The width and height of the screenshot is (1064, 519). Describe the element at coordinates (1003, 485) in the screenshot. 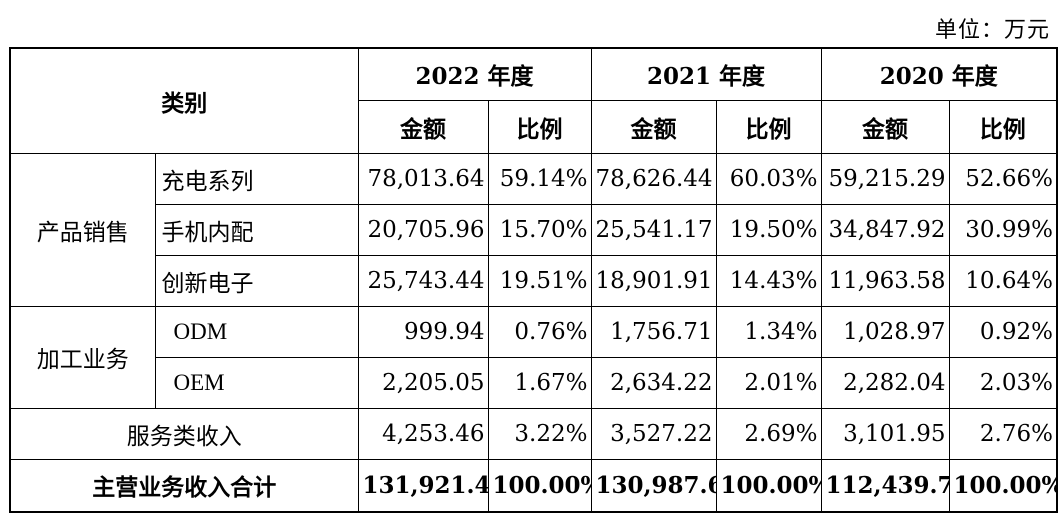

I see `total-ratio-2020: 100.00%` at that location.